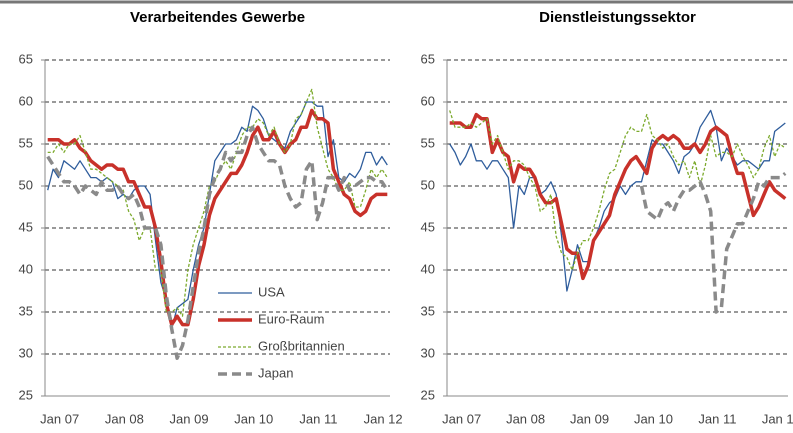 The height and width of the screenshot is (433, 793). What do you see at coordinates (301, 345) in the screenshot?
I see `legend-label: Großbritannien` at bounding box center [301, 345].